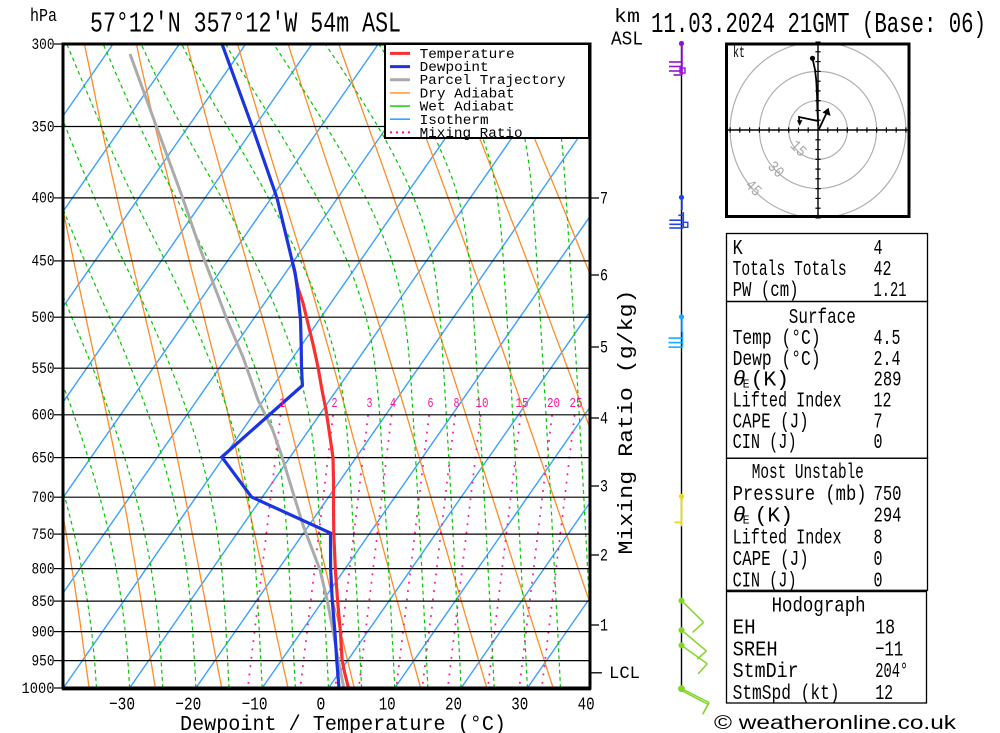 Image resolution: width=1000 pixels, height=733 pixels. I want to click on svg-text: km, so click(627, 17).